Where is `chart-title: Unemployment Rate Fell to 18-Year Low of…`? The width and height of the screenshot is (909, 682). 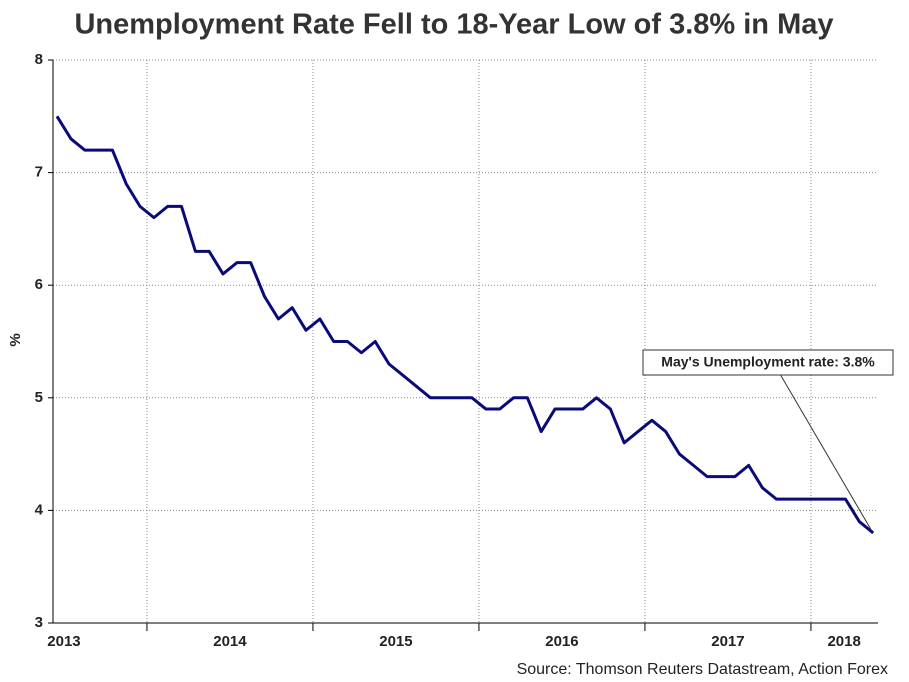 chart-title: Unemployment Rate Fell to 18-Year Low of… is located at coordinates (453, 25).